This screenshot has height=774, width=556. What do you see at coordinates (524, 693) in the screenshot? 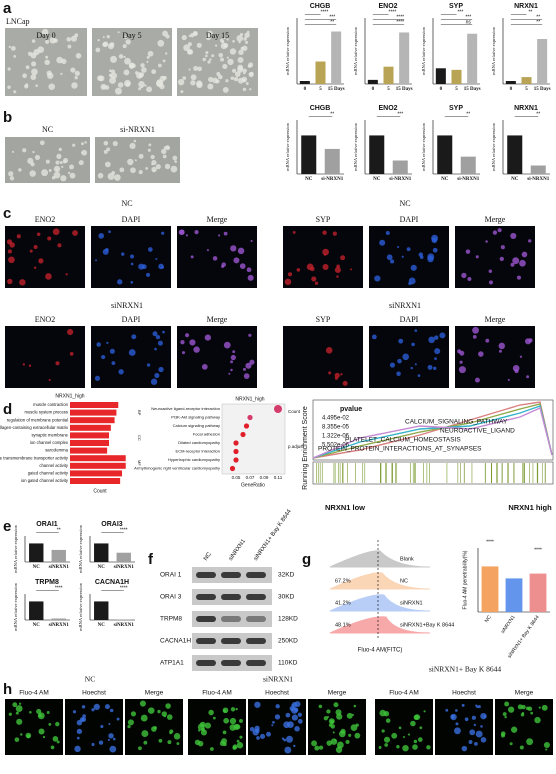
I see `channel-label: Merge` at bounding box center [524, 693].